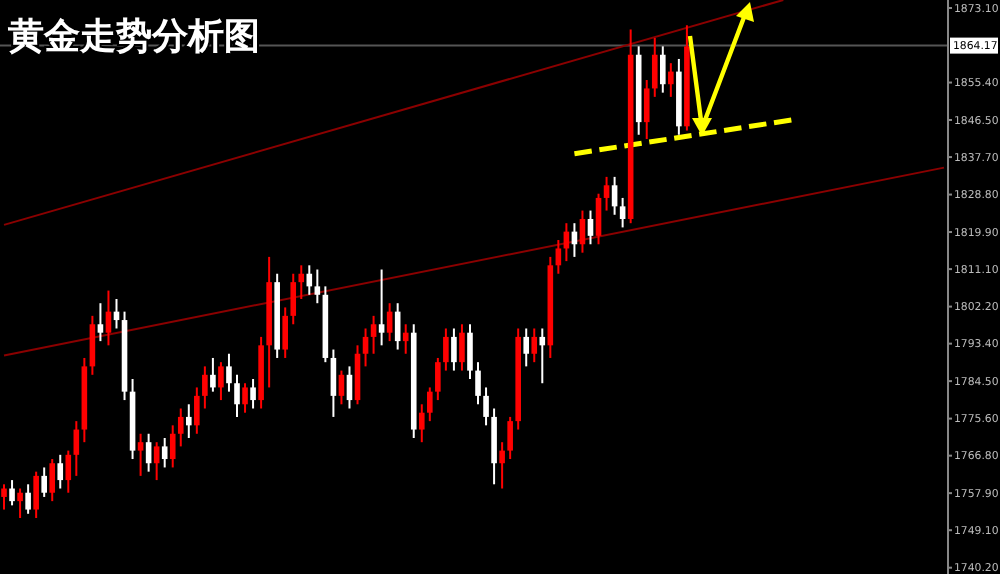 The width and height of the screenshot is (1000, 574). What do you see at coordinates (133, 37) in the screenshot?
I see `text: 黄金走势分析图` at bounding box center [133, 37].